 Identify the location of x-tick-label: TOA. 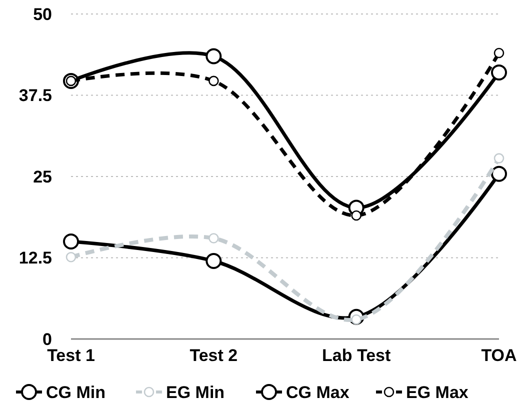
(499, 355).